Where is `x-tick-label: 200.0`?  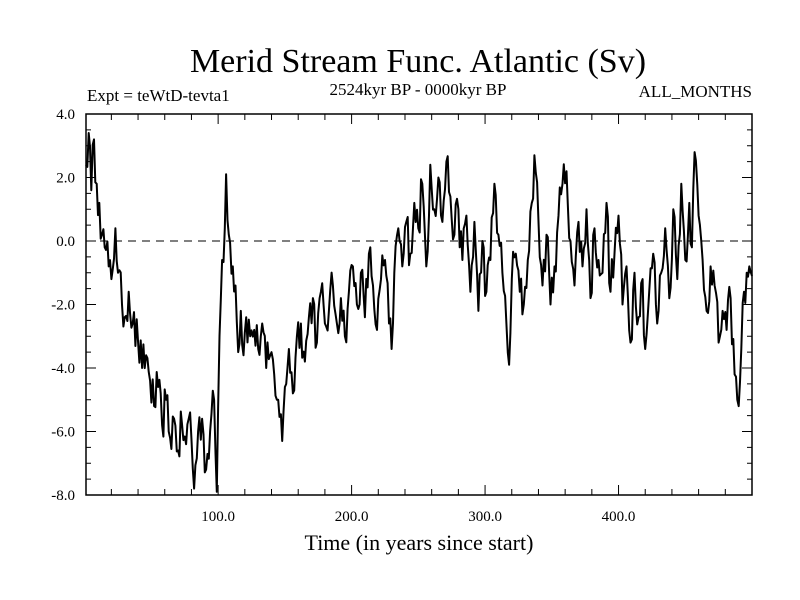
x-tick-label: 200.0 is located at coordinates (352, 517).